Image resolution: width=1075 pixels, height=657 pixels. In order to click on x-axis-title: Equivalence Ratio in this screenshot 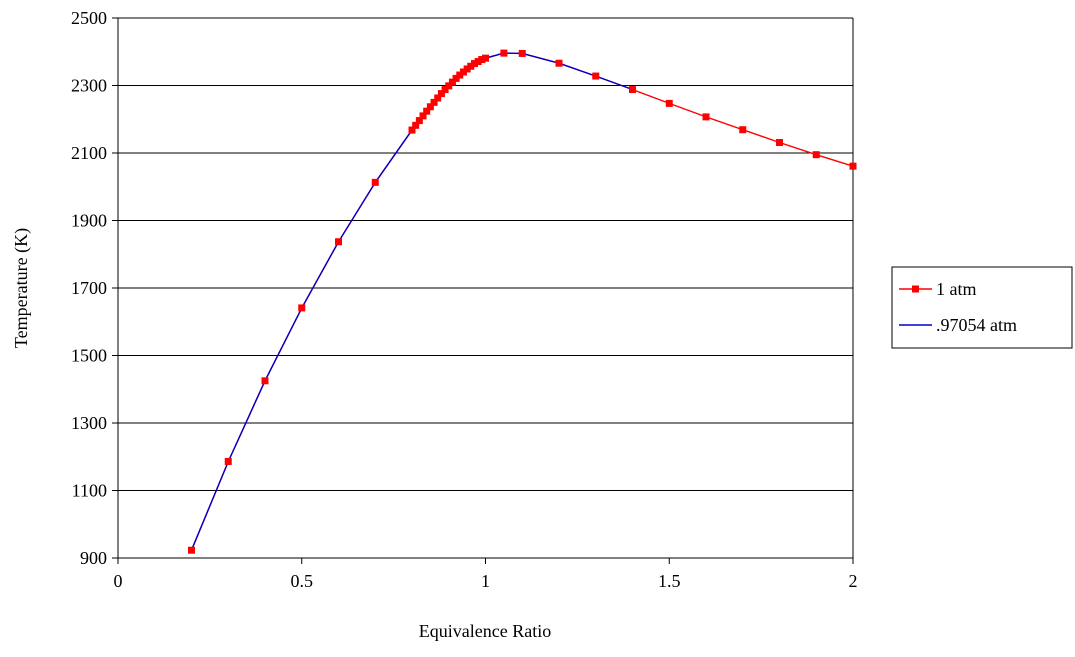, I will do `click(485, 631)`.